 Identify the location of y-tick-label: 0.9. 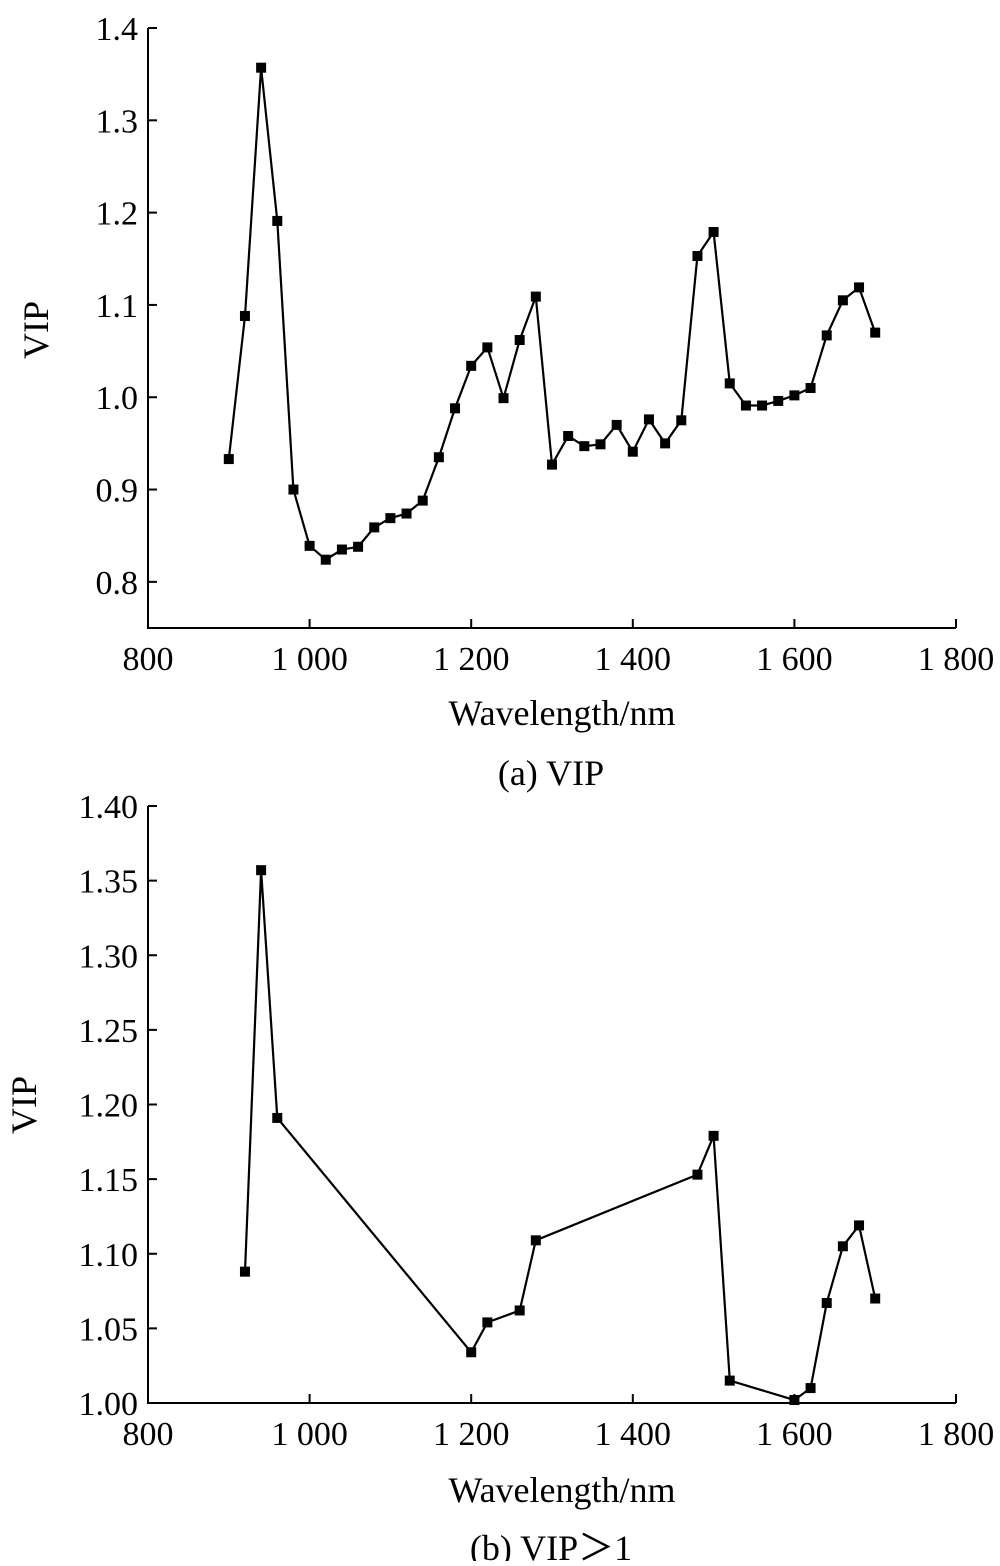
(117, 491).